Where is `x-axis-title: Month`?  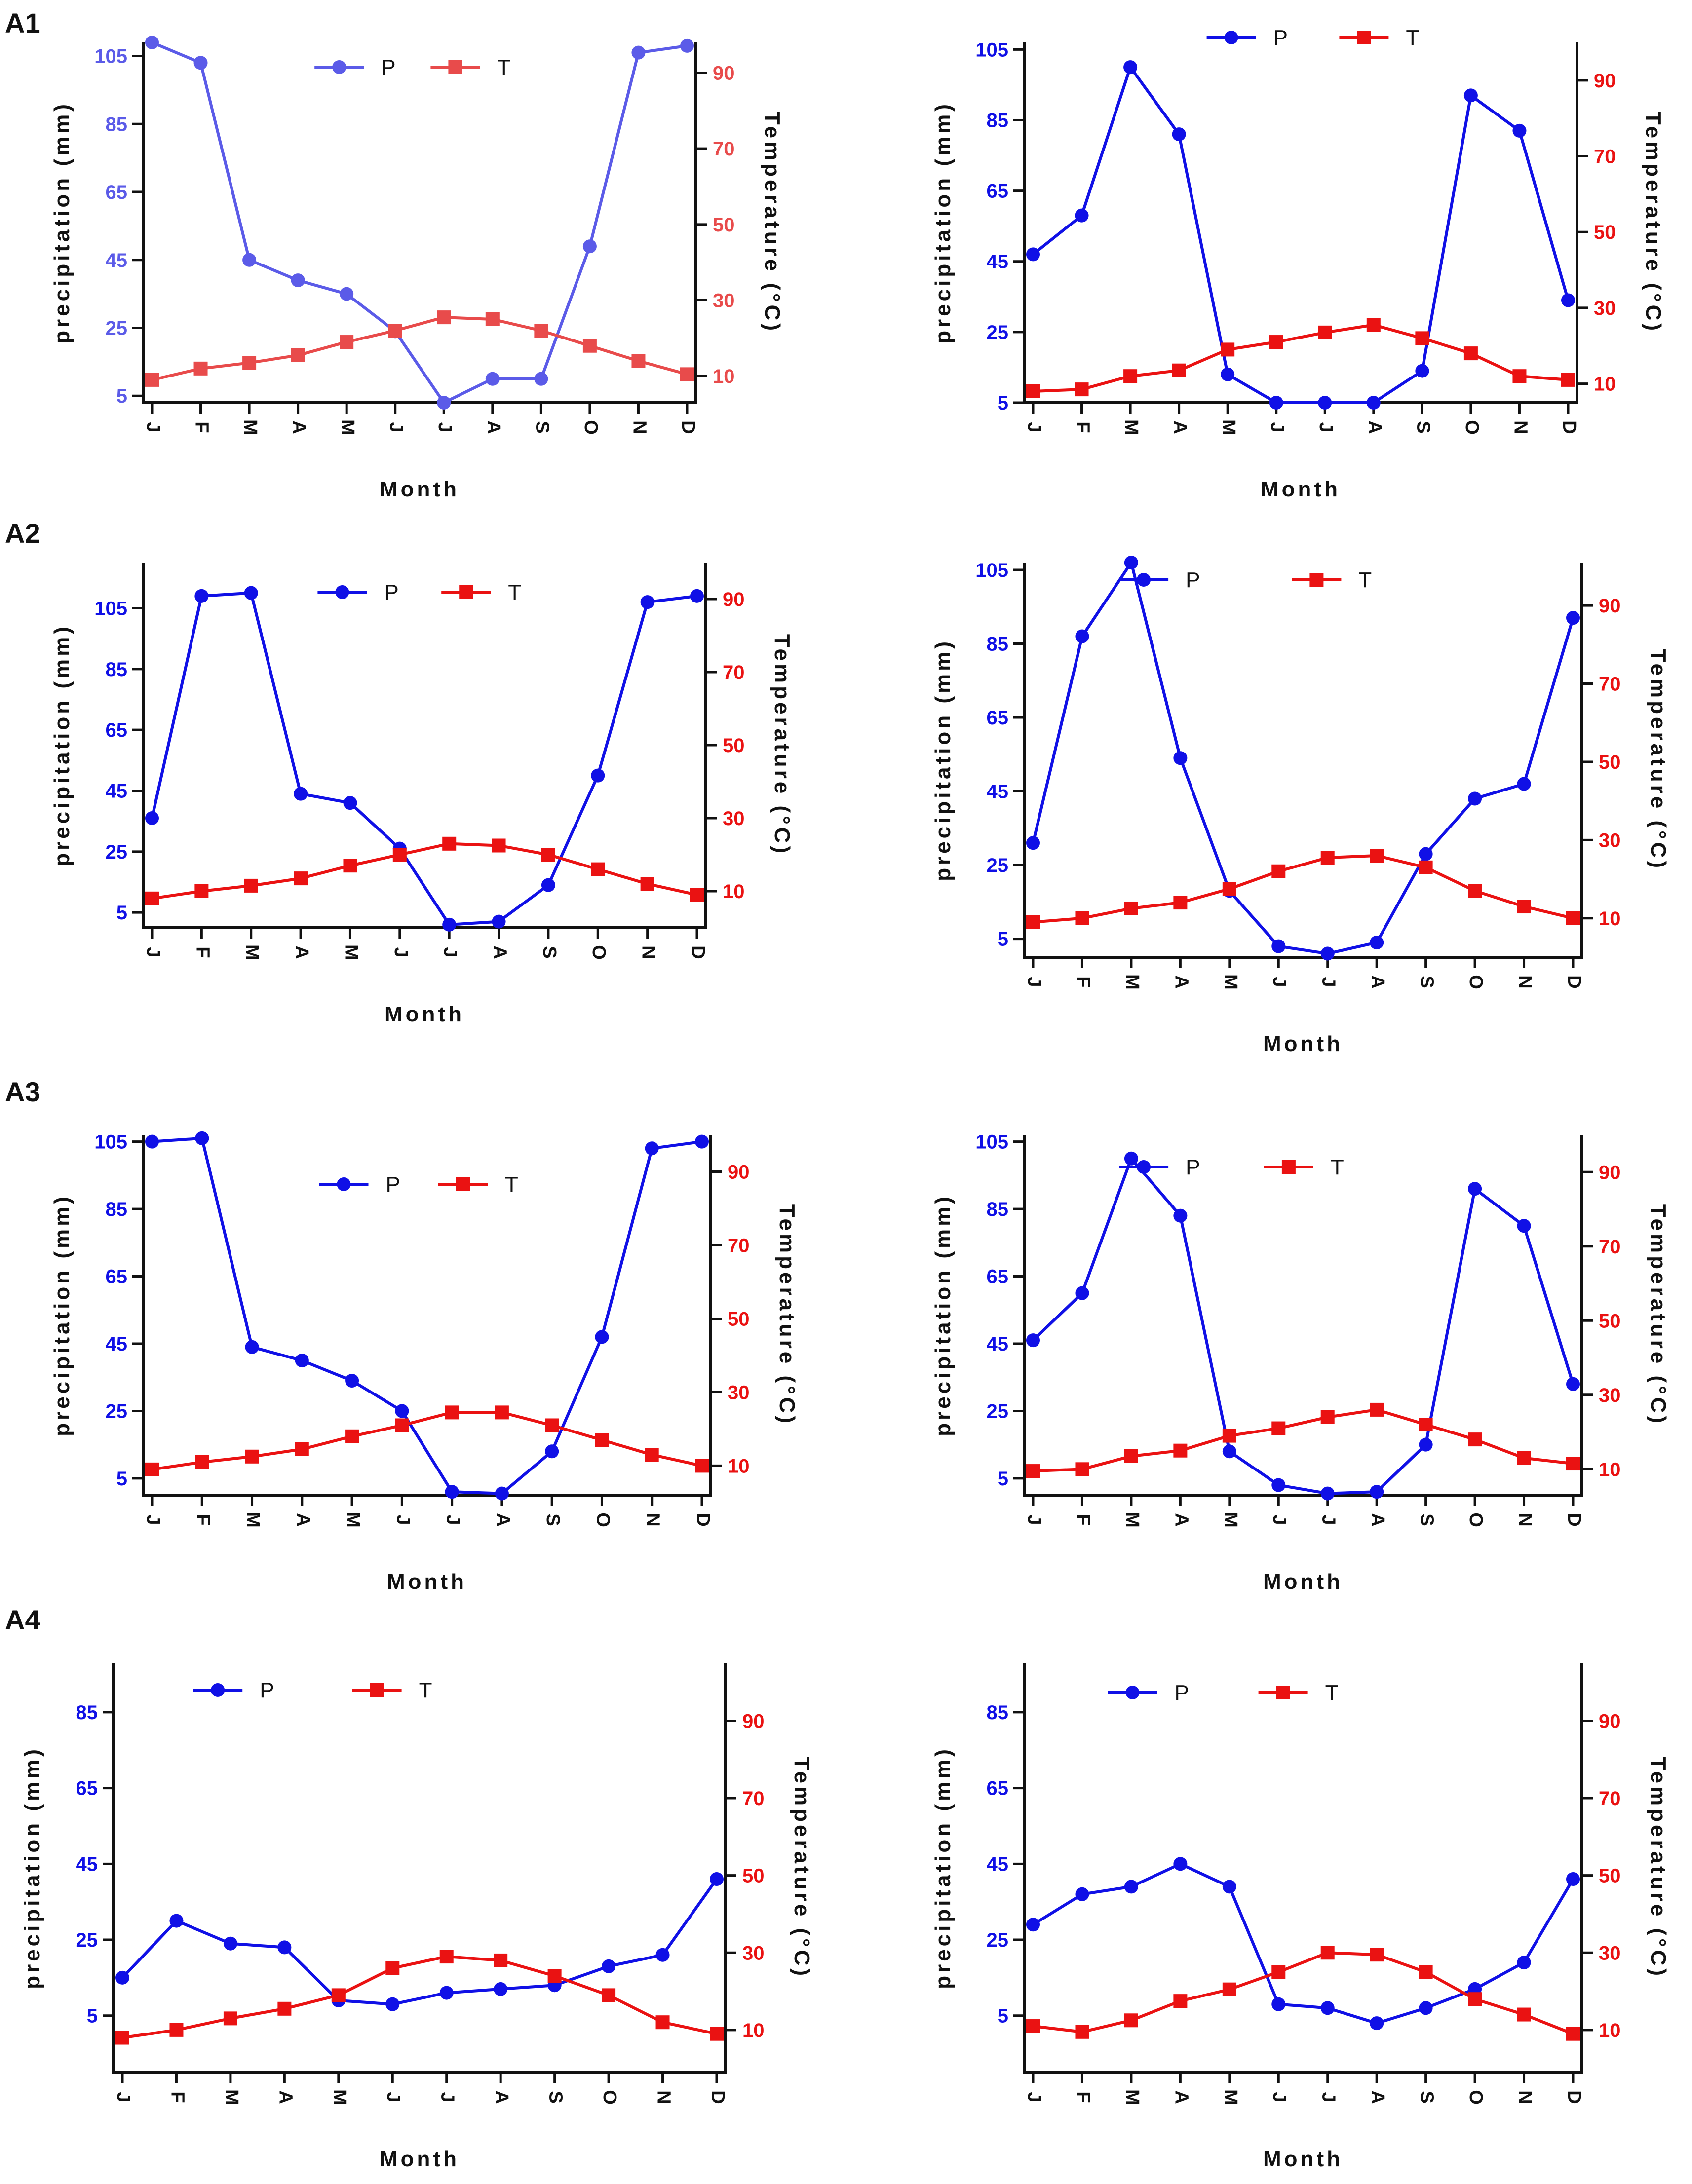 x-axis-title: Month is located at coordinates (1303, 2159).